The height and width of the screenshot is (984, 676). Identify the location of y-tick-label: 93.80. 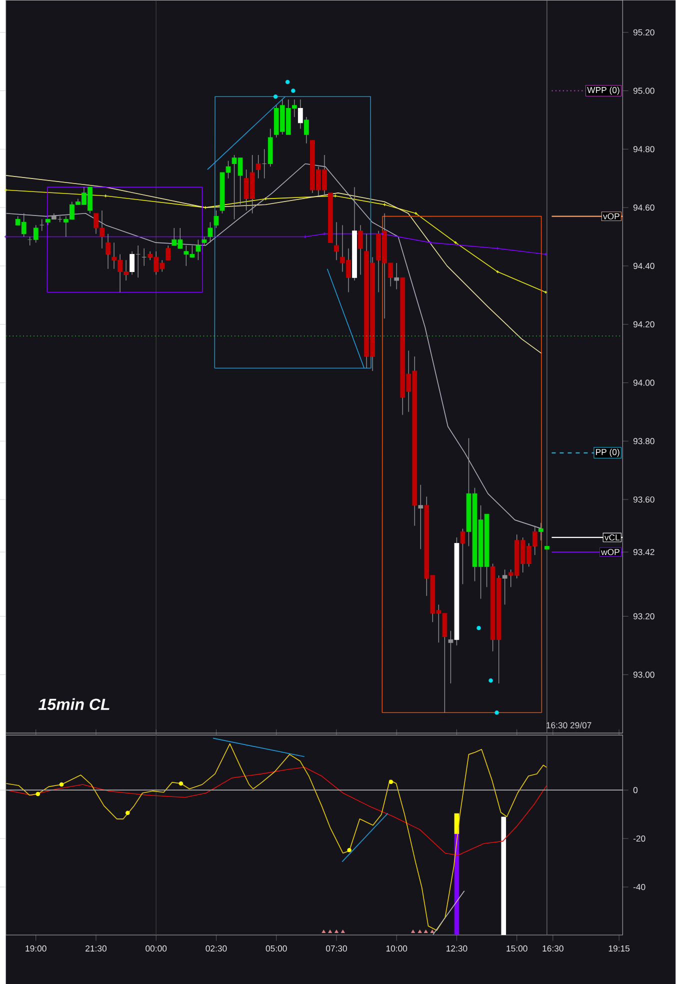
(644, 441).